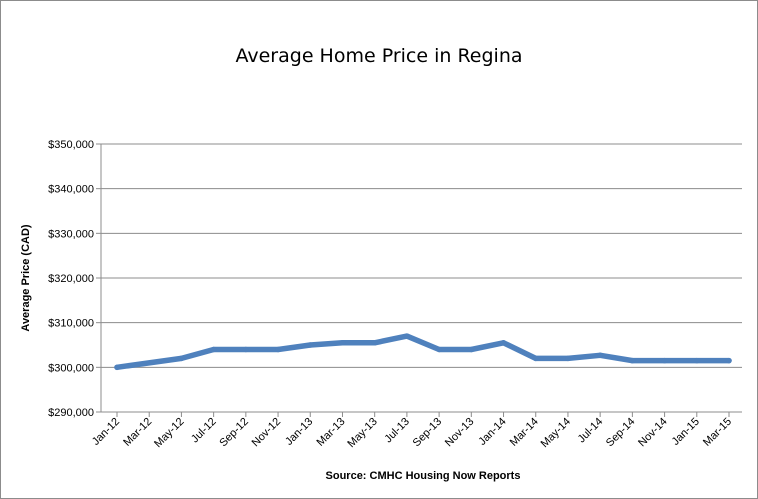 This screenshot has height=499, width=758. What do you see at coordinates (621, 433) in the screenshot?
I see `x-tick-label: Sep-14` at bounding box center [621, 433].